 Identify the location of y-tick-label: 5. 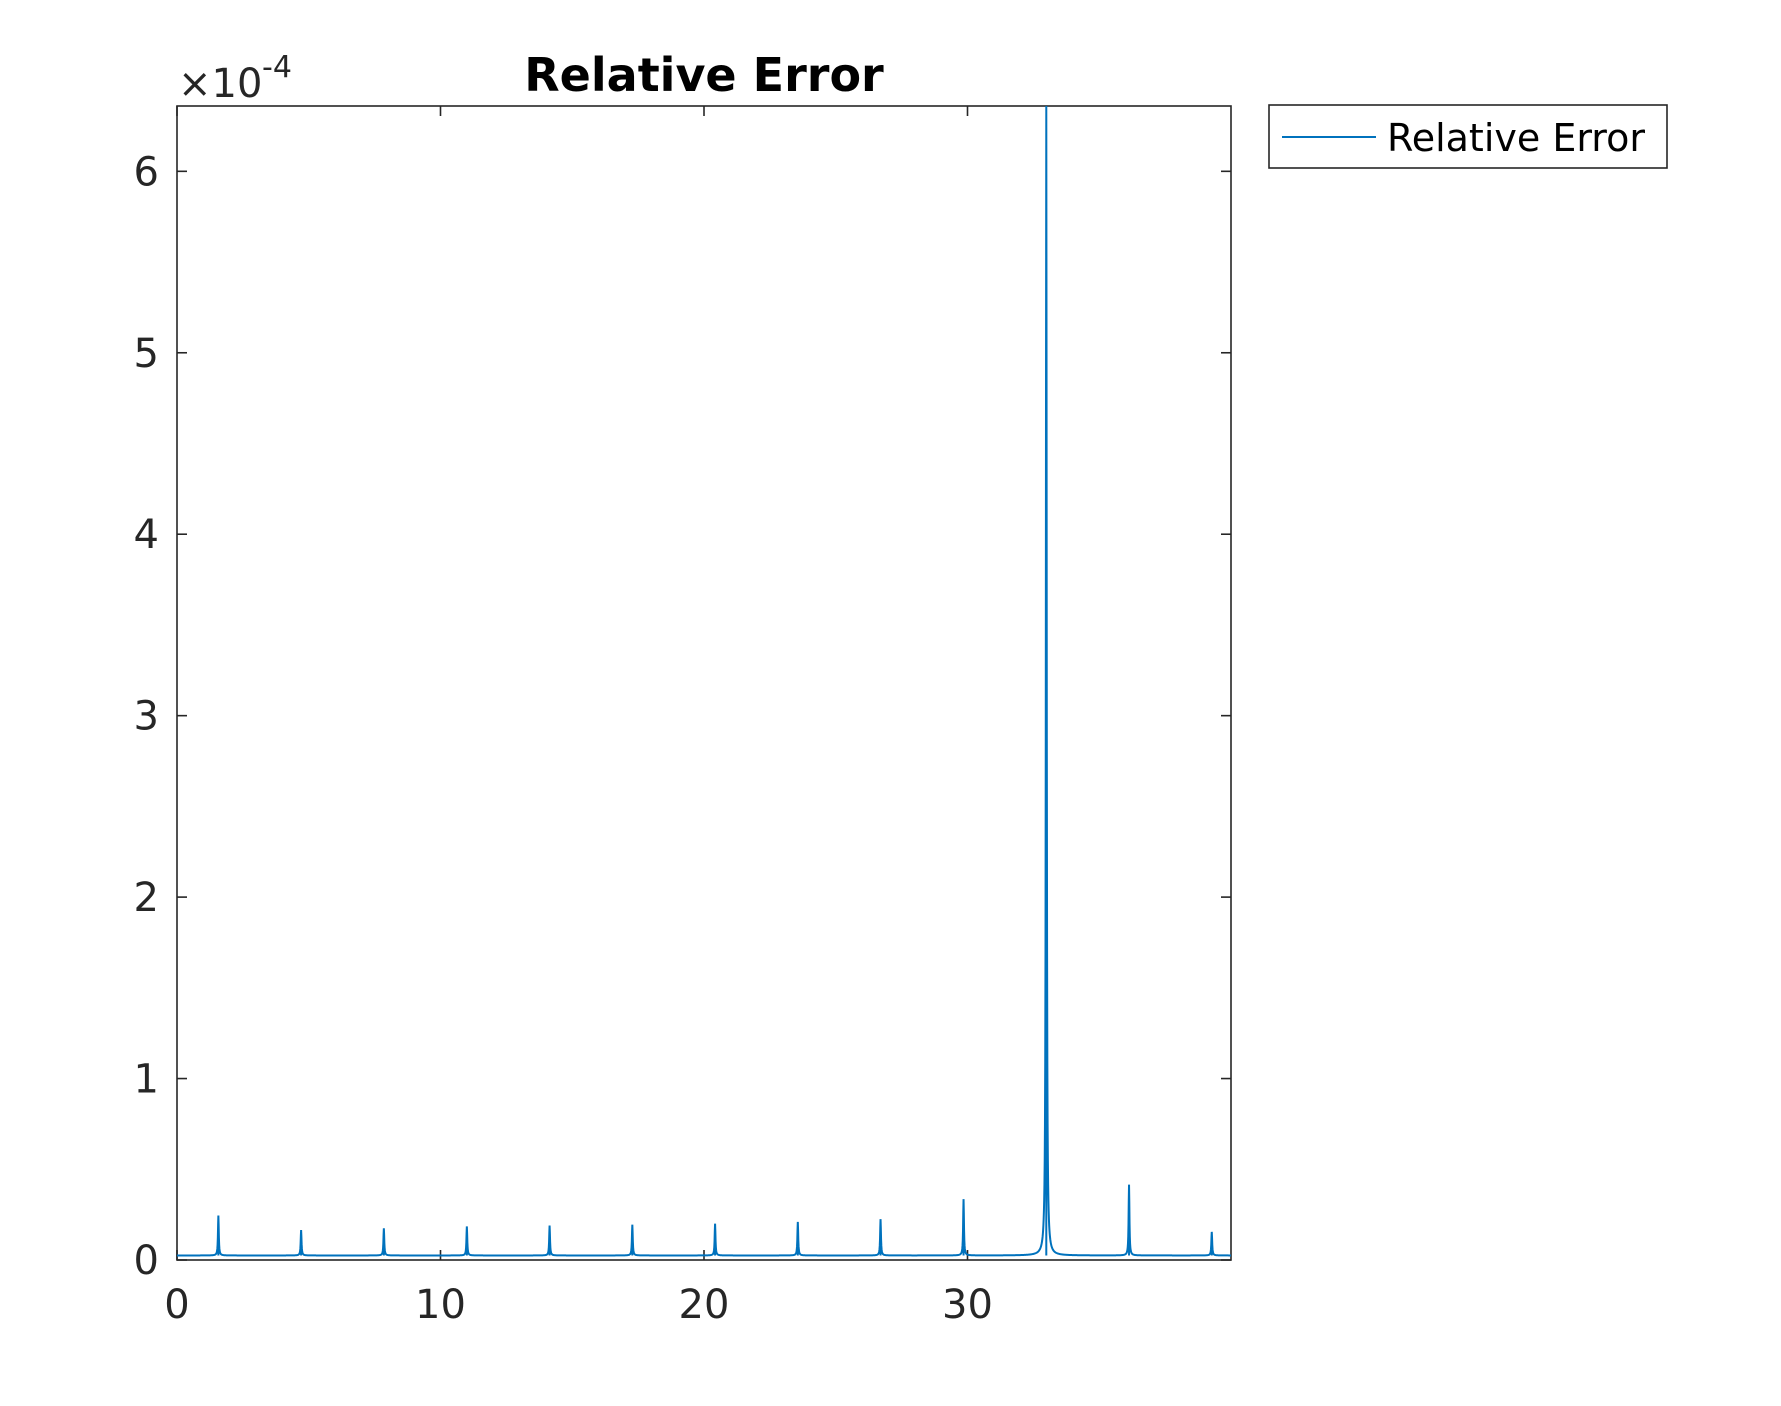
(146, 354).